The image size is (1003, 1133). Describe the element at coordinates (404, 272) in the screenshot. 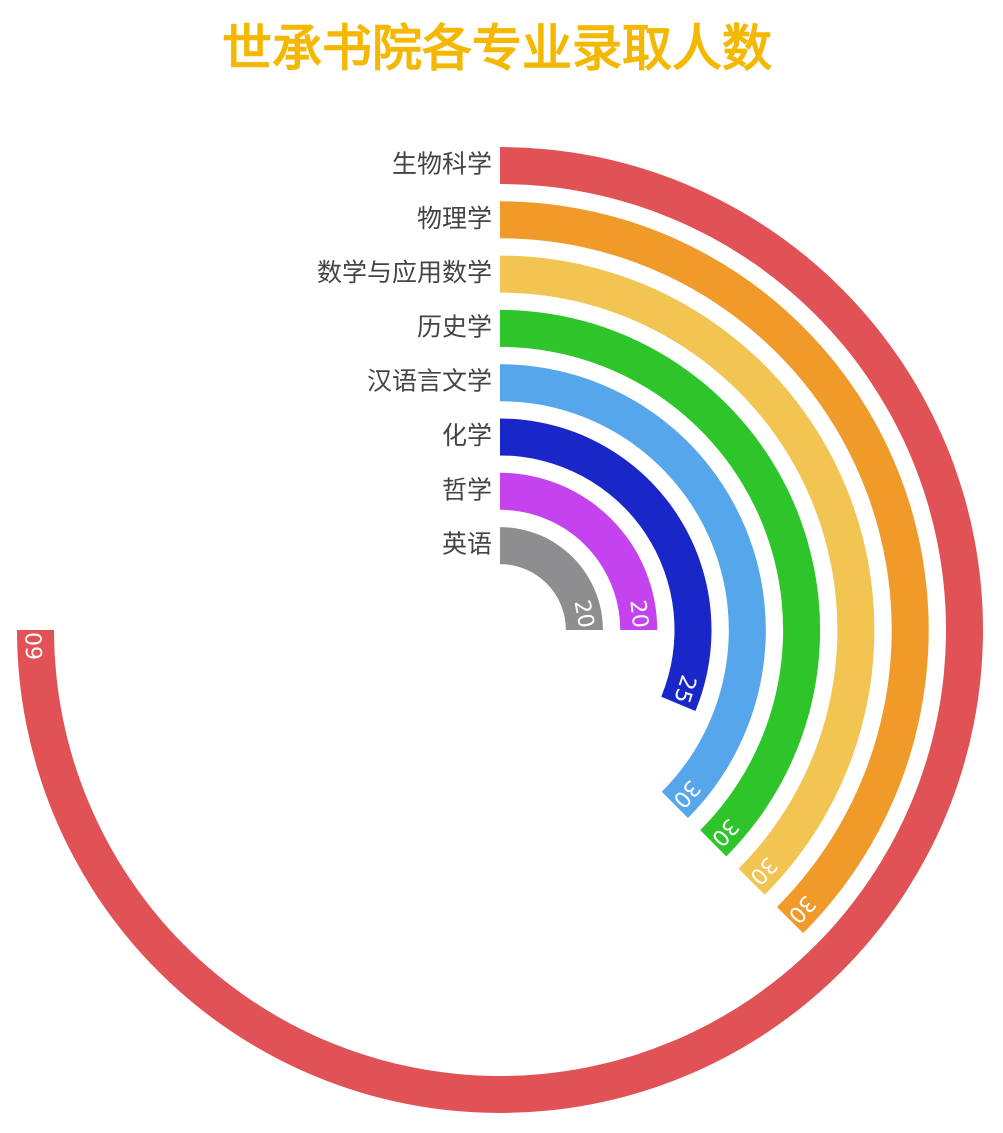

I see `category-label: 数学与应用数学` at that location.